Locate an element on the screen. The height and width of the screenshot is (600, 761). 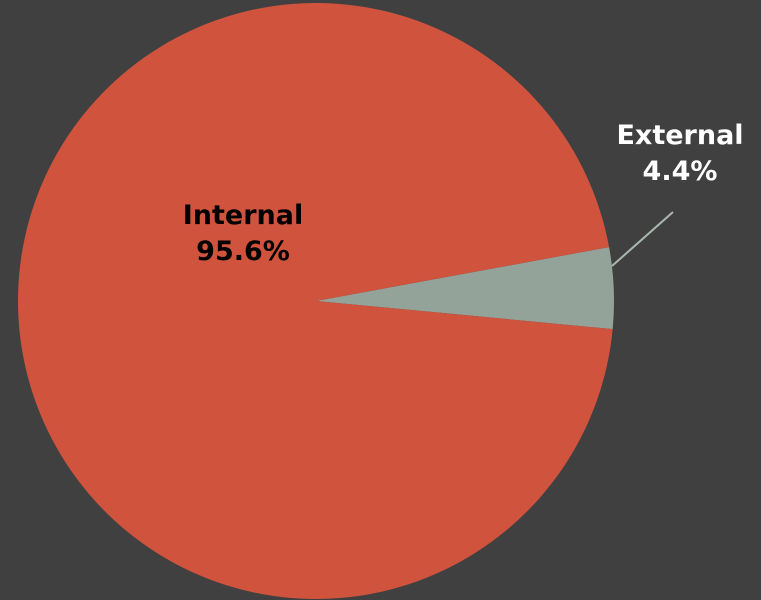
leader-line-external is located at coordinates (642, 239).